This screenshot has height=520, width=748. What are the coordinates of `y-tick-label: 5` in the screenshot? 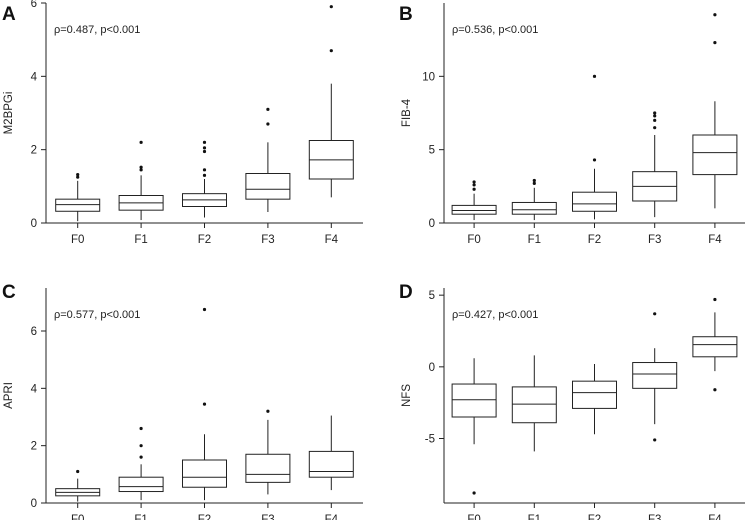 It's located at (432, 151).